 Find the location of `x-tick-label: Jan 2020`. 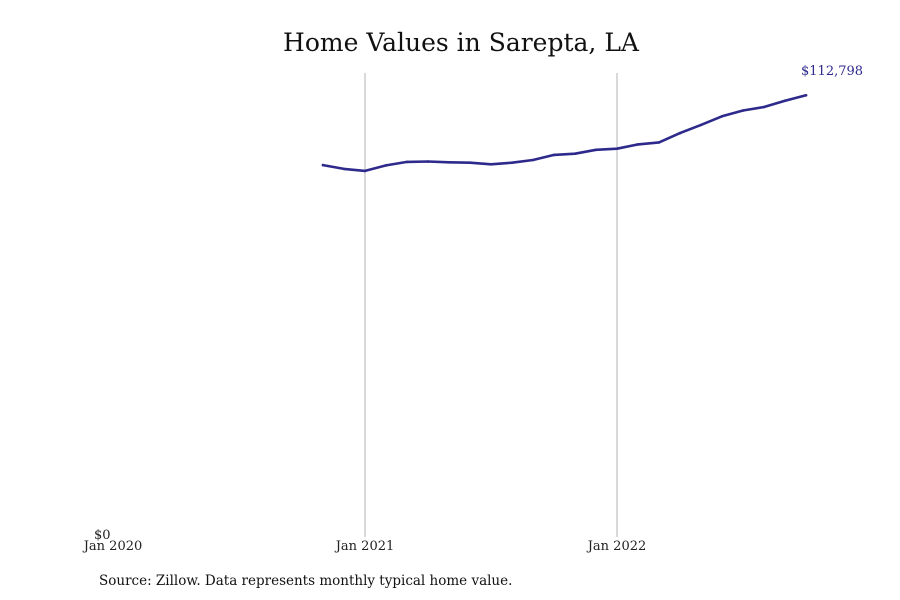

x-tick-label: Jan 2020 is located at coordinates (112, 546).